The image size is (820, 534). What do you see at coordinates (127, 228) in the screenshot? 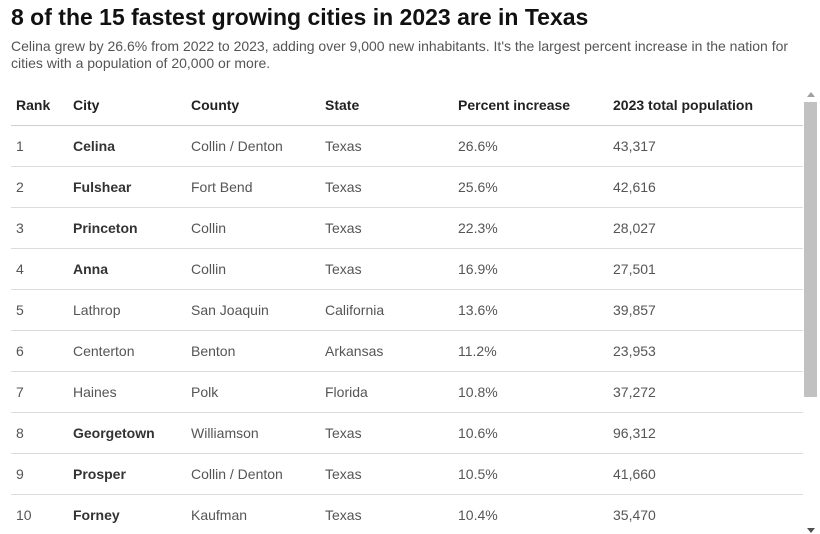
I see `cell-city: Princeton` at bounding box center [127, 228].